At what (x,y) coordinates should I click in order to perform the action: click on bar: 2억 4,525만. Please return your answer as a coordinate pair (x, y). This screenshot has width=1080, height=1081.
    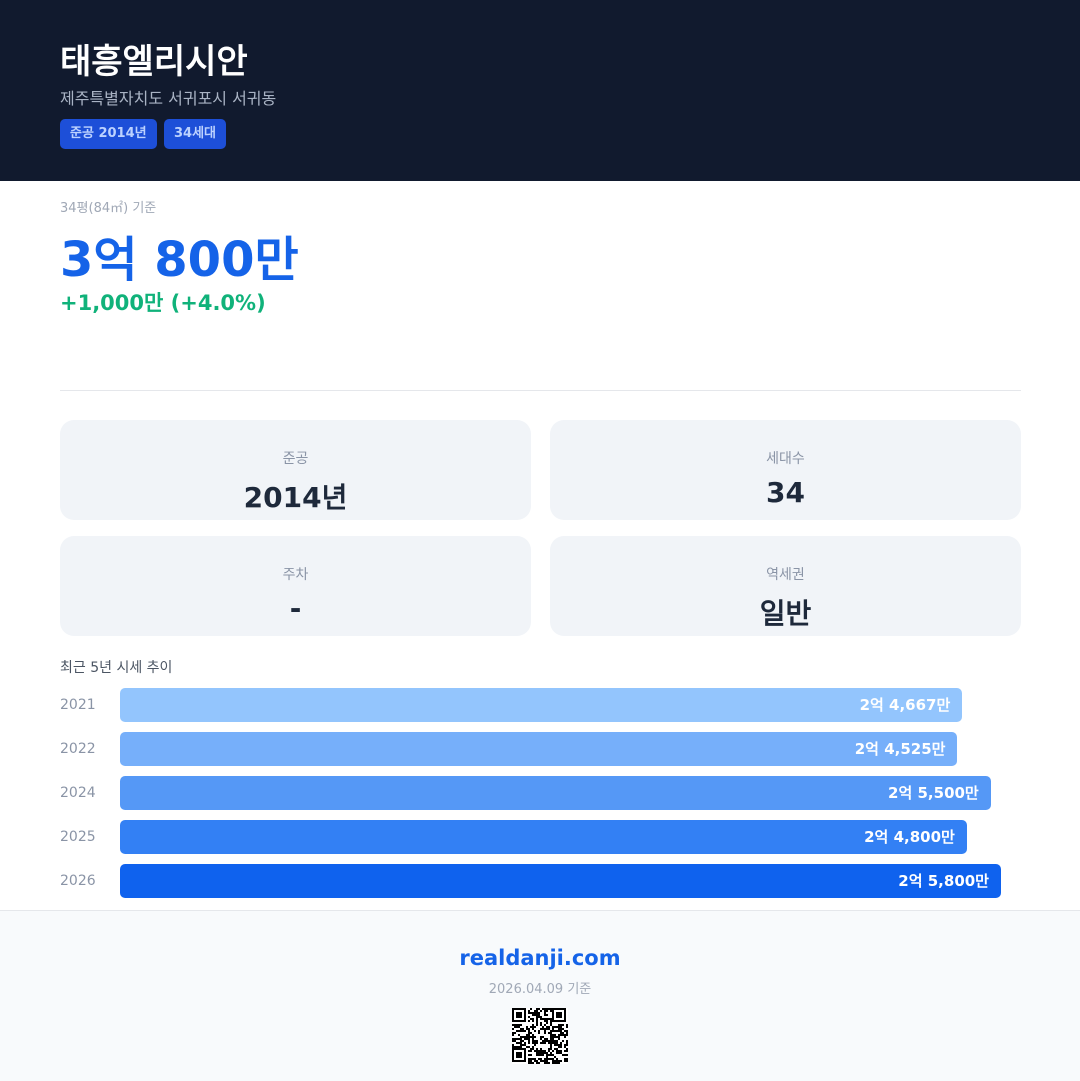
    Looking at the image, I should click on (539, 749).